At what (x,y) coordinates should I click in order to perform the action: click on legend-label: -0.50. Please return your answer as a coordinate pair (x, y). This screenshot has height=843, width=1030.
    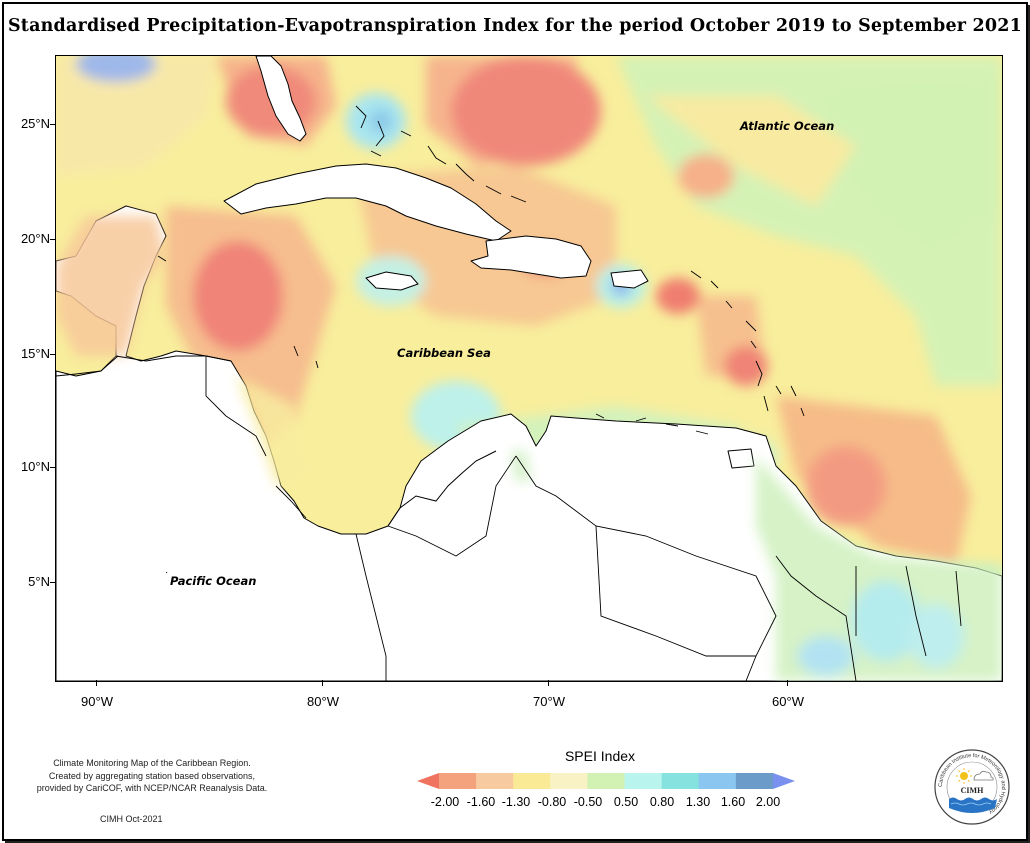
    Looking at the image, I should click on (588, 802).